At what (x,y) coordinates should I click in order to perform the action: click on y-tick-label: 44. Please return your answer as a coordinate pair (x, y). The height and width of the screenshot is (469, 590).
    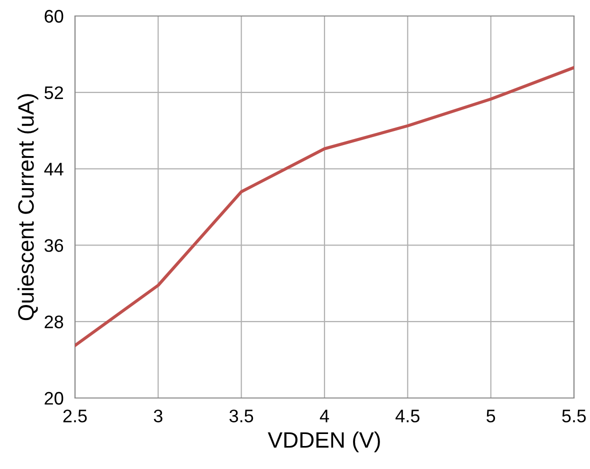
    Looking at the image, I should click on (54, 169).